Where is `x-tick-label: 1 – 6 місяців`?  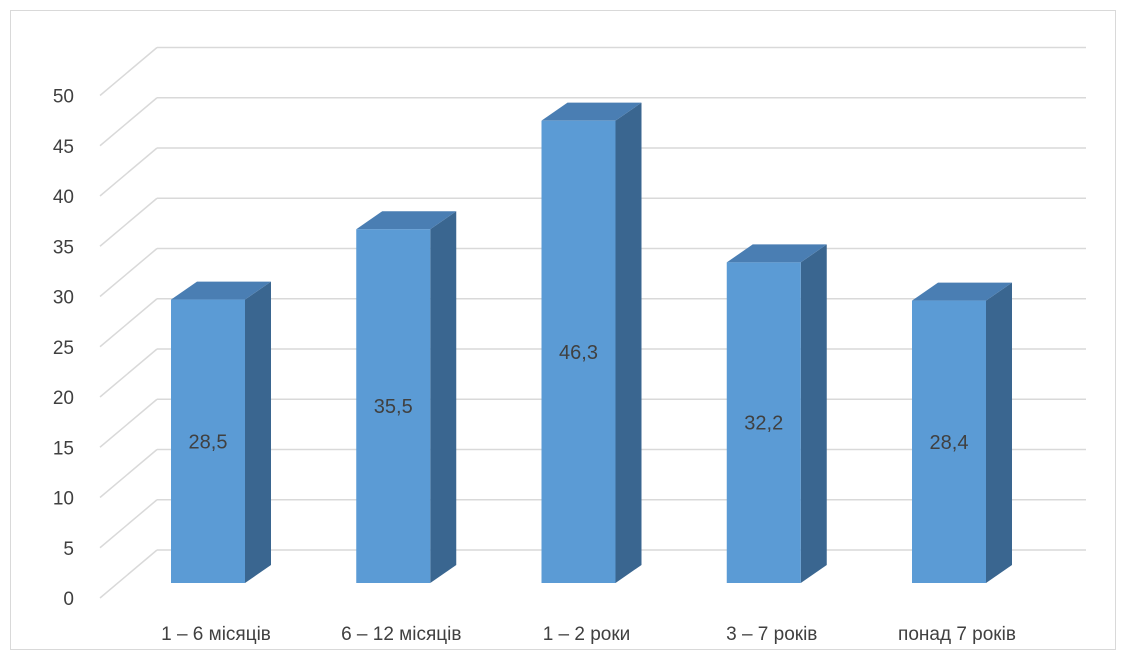 x-tick-label: 1 – 6 місяців is located at coordinates (216, 634).